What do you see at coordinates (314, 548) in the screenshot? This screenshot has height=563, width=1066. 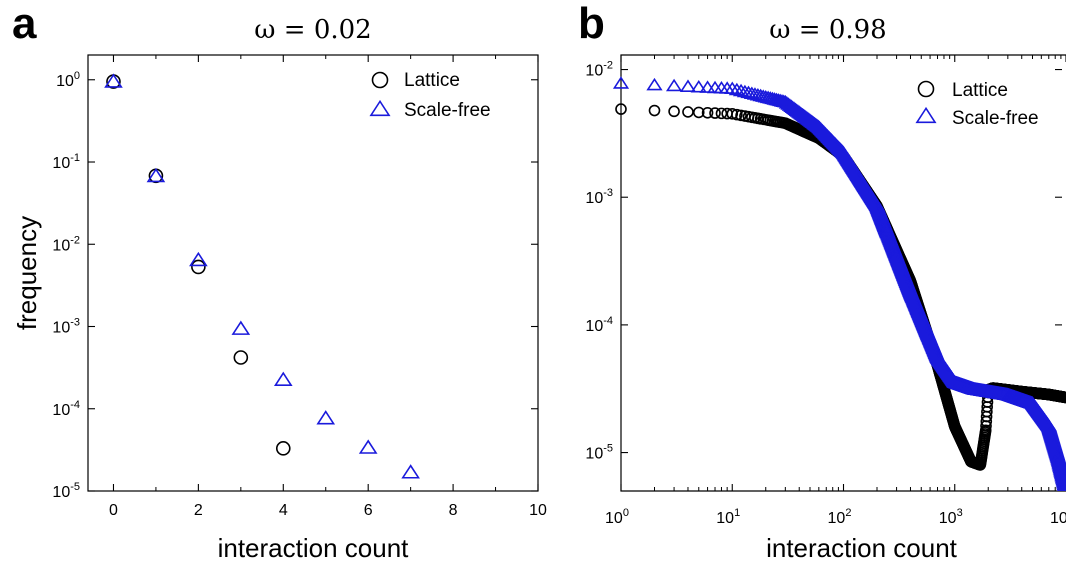 I see `panel-a-x-axis-label: interaction count` at bounding box center [314, 548].